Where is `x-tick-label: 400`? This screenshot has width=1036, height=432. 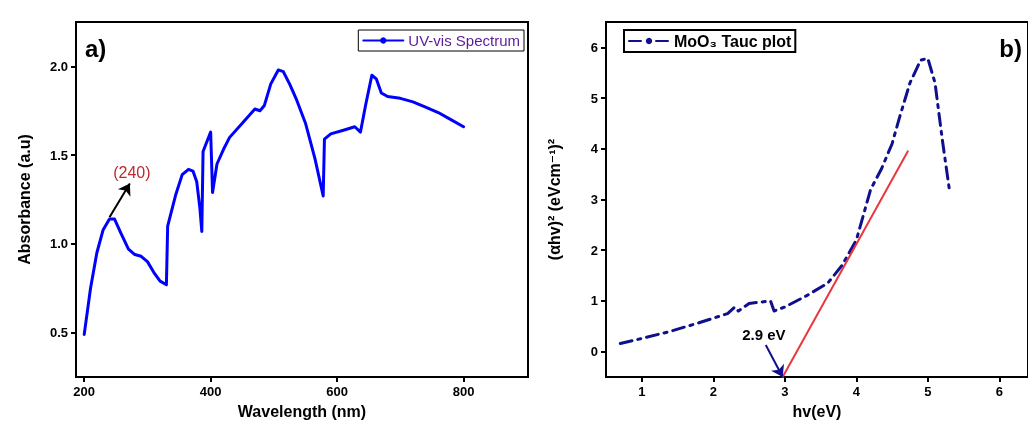 x-tick-label: 400 is located at coordinates (210, 391).